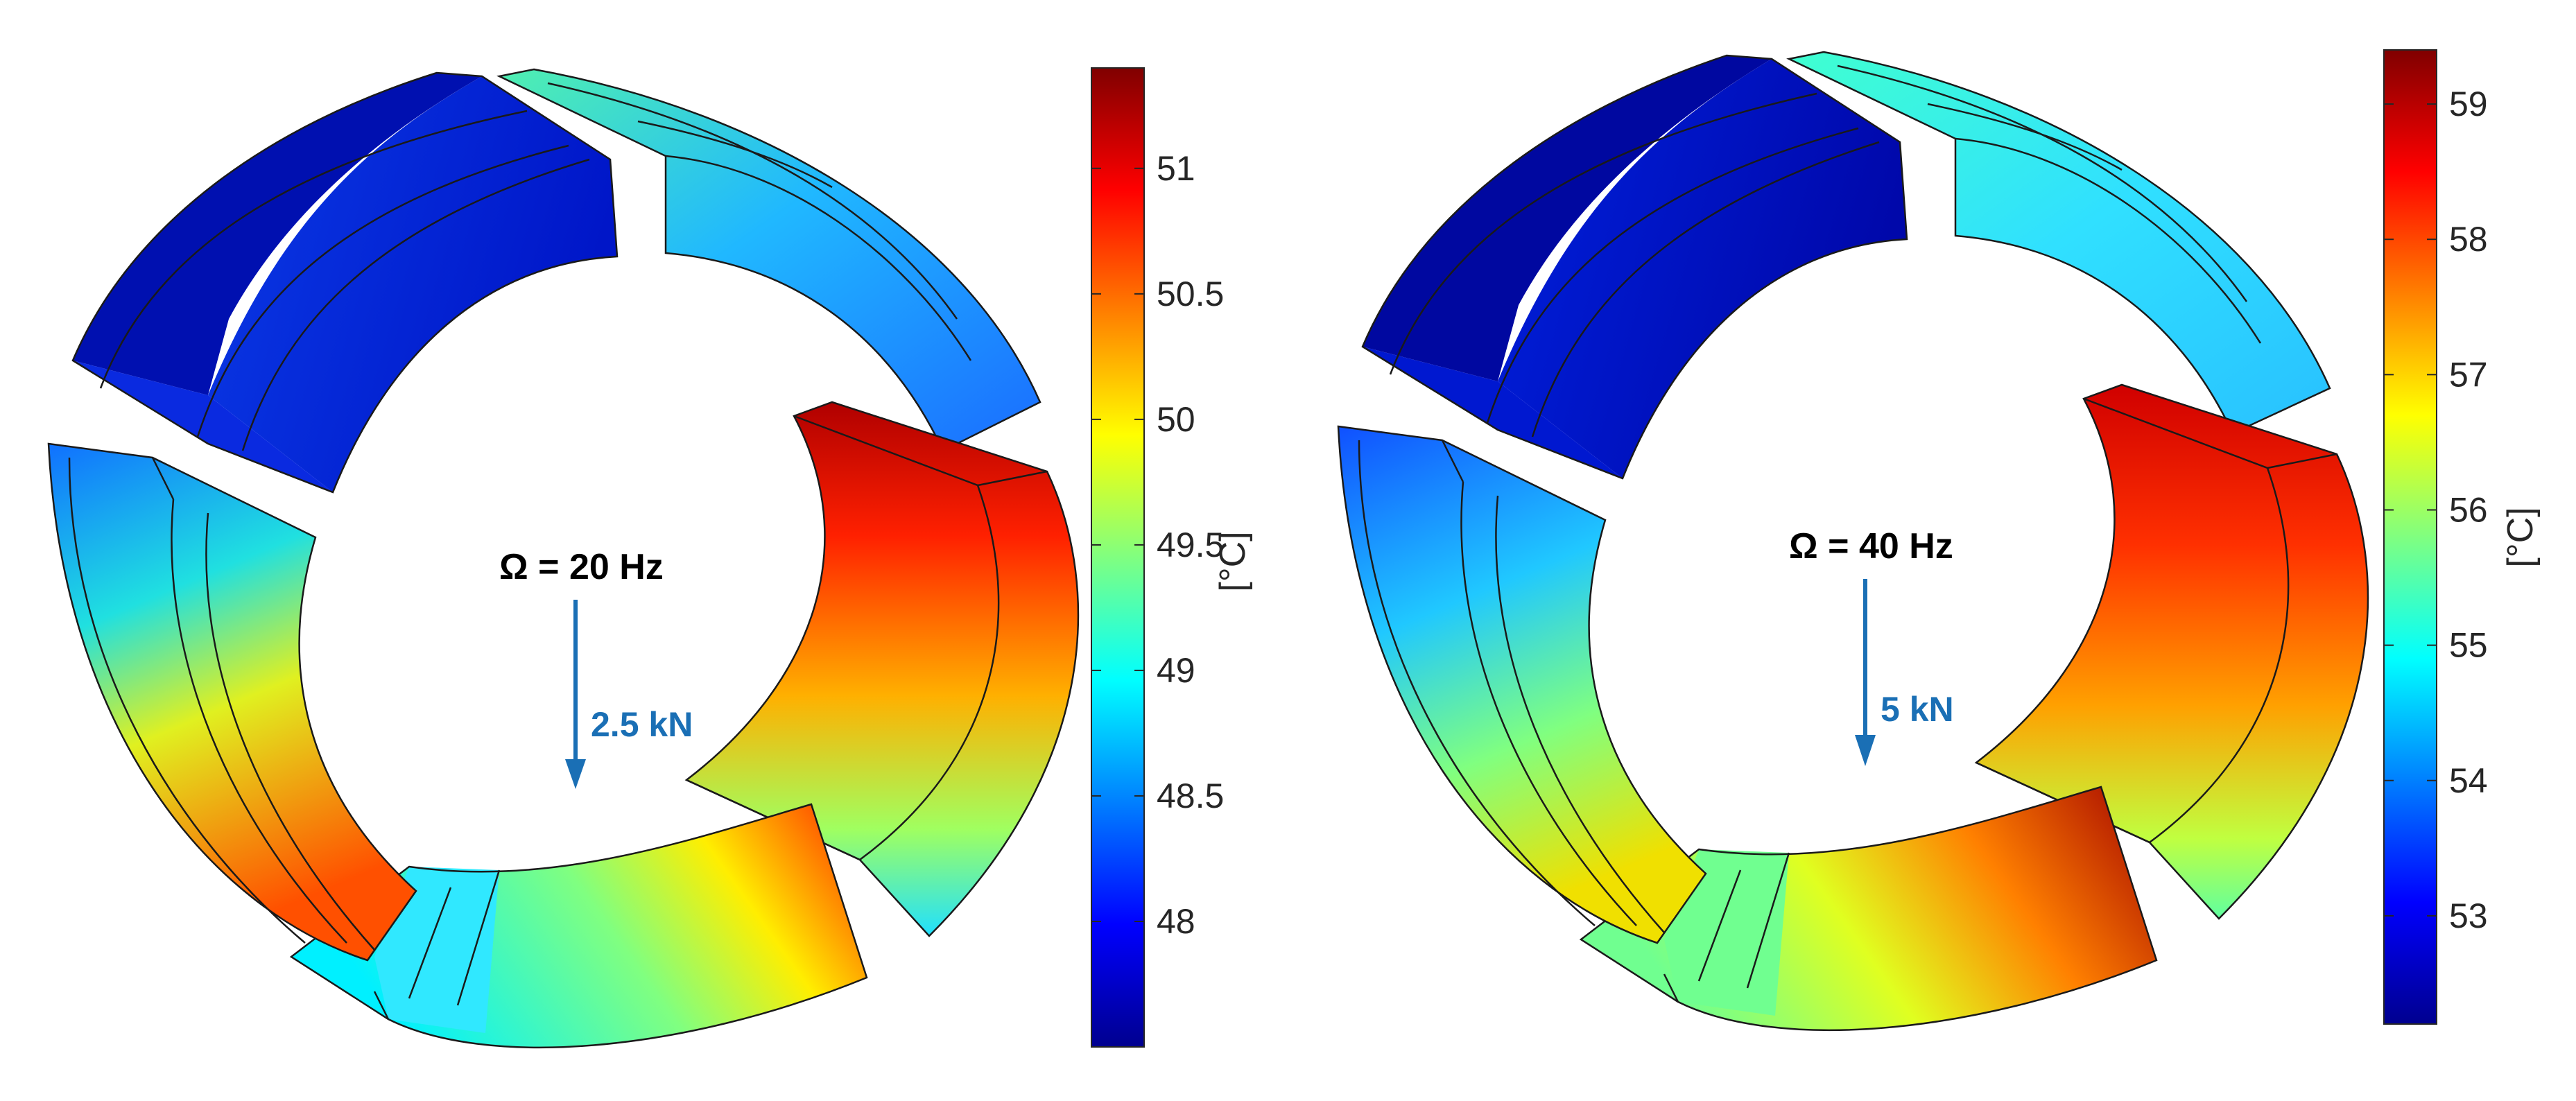 The width and height of the screenshot is (2576, 1101). I want to click on colorbar-tick-label: 58, so click(2468, 239).